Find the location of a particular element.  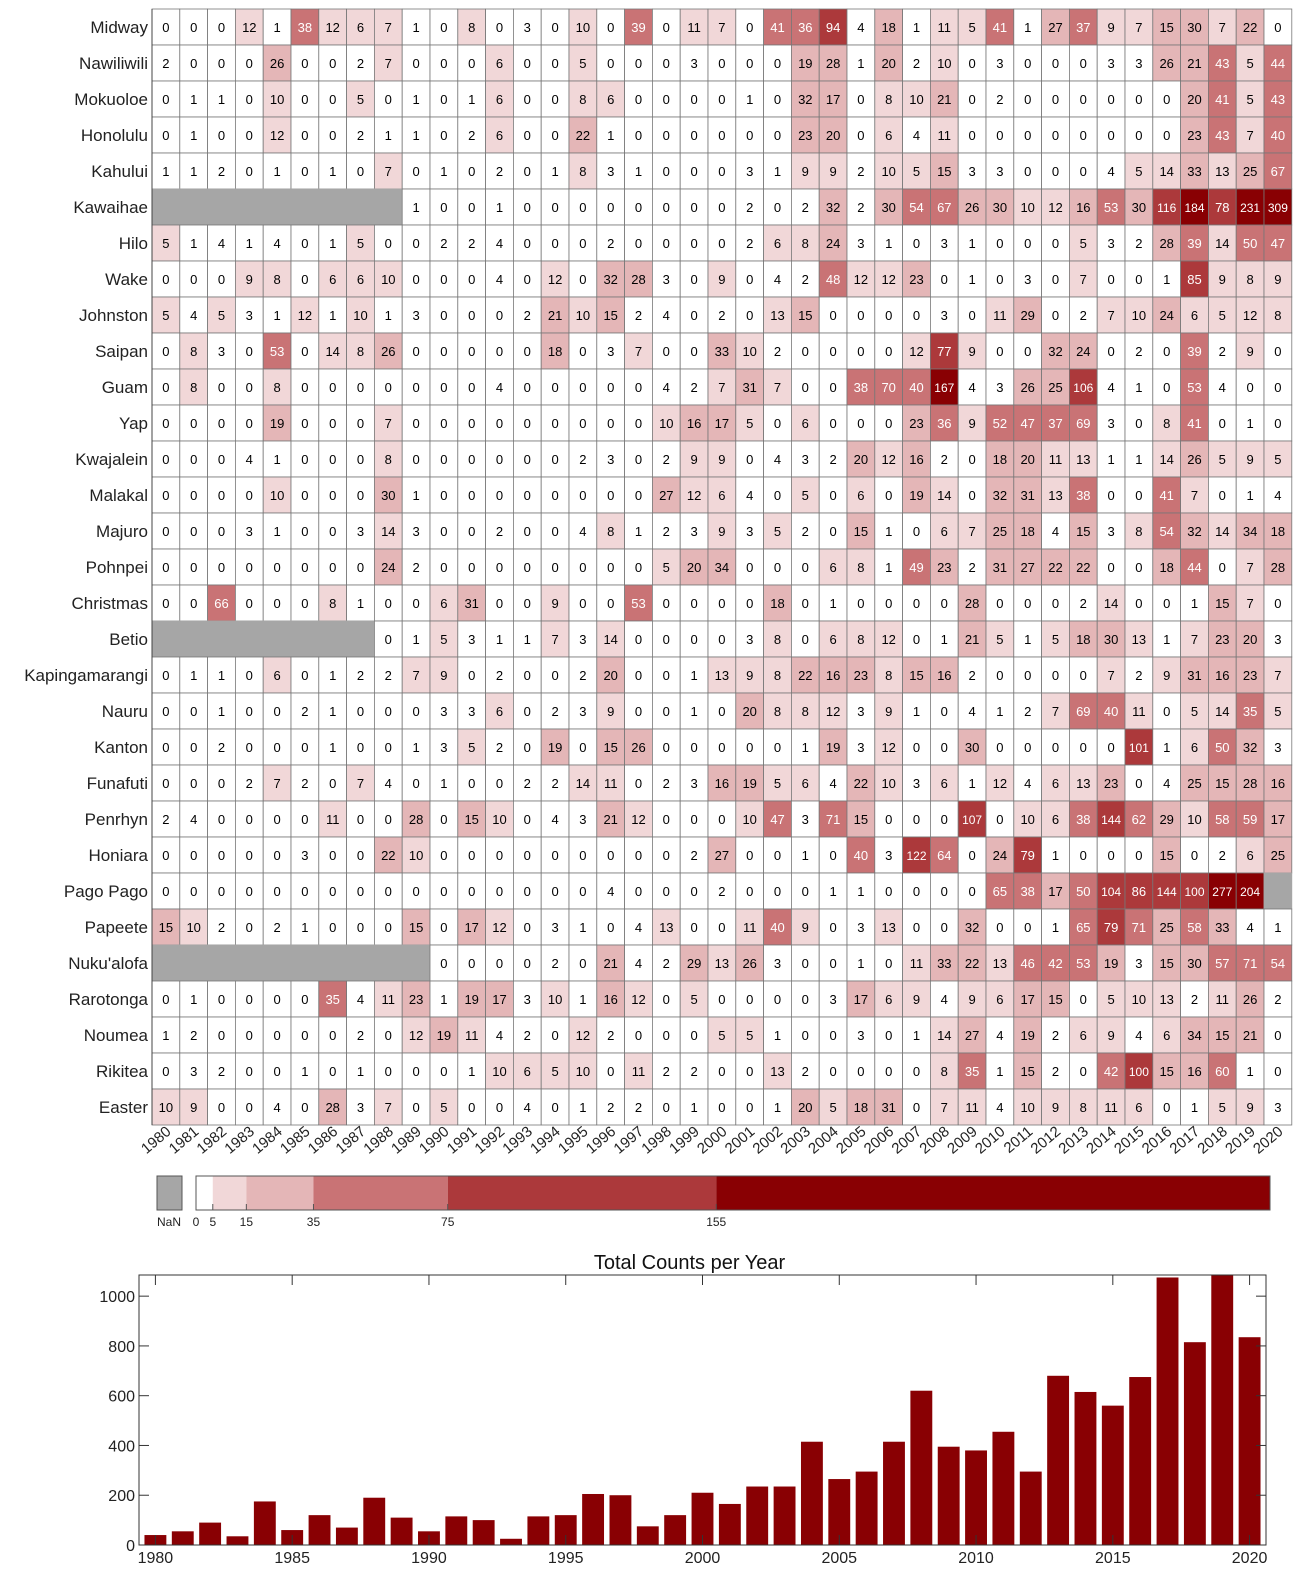

x-tick-label: 2015 is located at coordinates (1113, 1558).